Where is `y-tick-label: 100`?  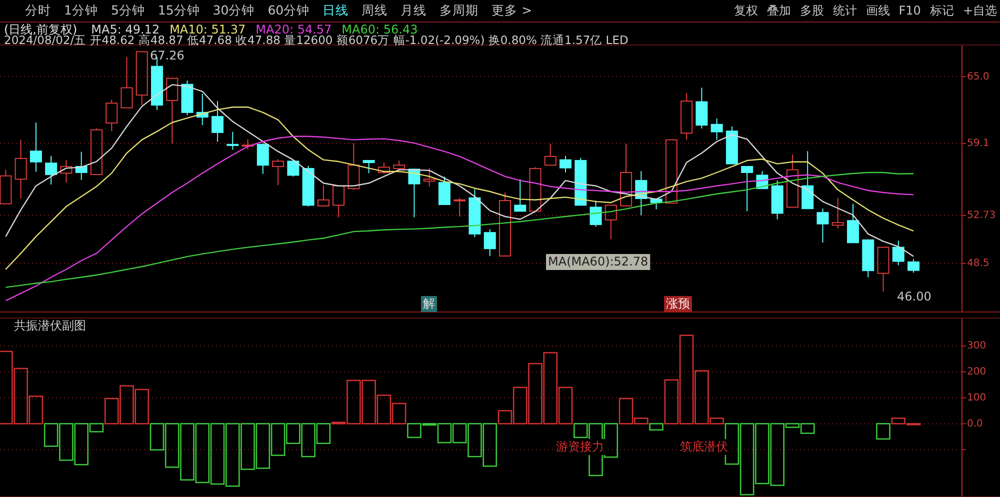
y-tick-label: 100 is located at coordinates (976, 398).